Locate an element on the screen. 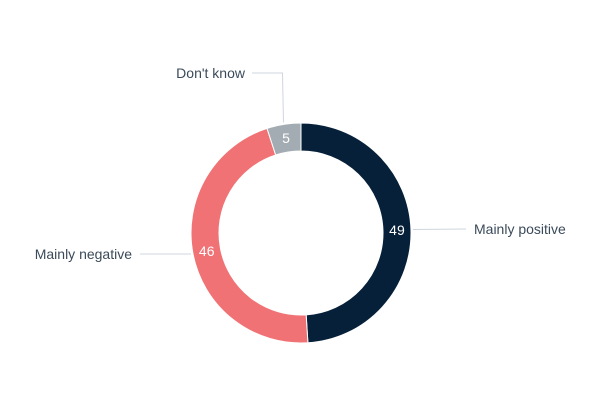 The image size is (600, 400). category-label-mainly-positive: Mainly positive is located at coordinates (520, 229).